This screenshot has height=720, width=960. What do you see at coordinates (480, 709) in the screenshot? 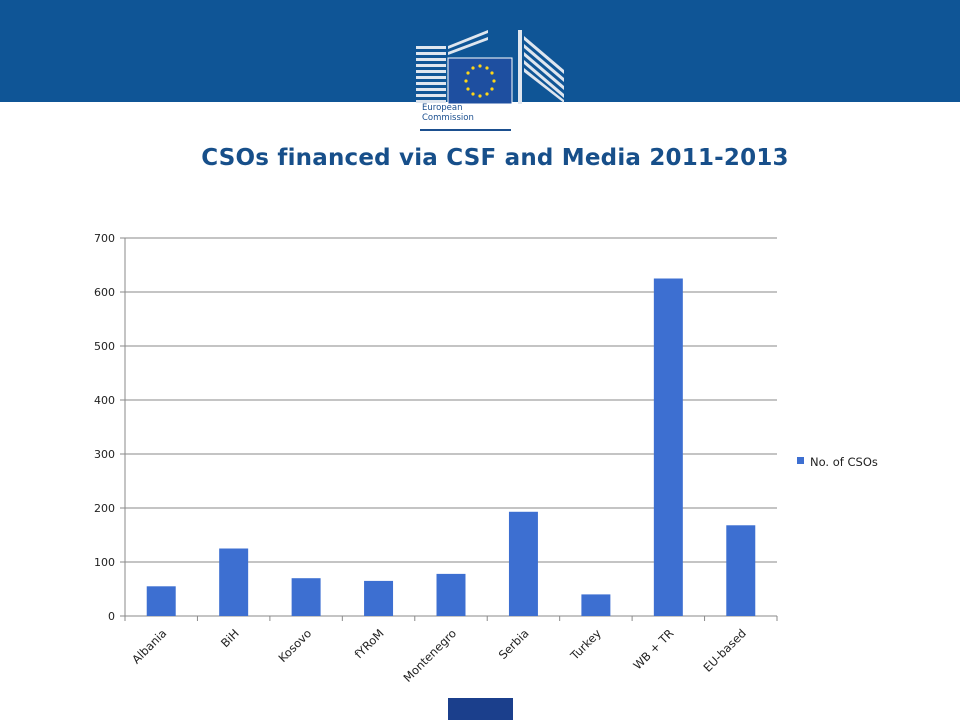
I see `footer-block` at bounding box center [480, 709].